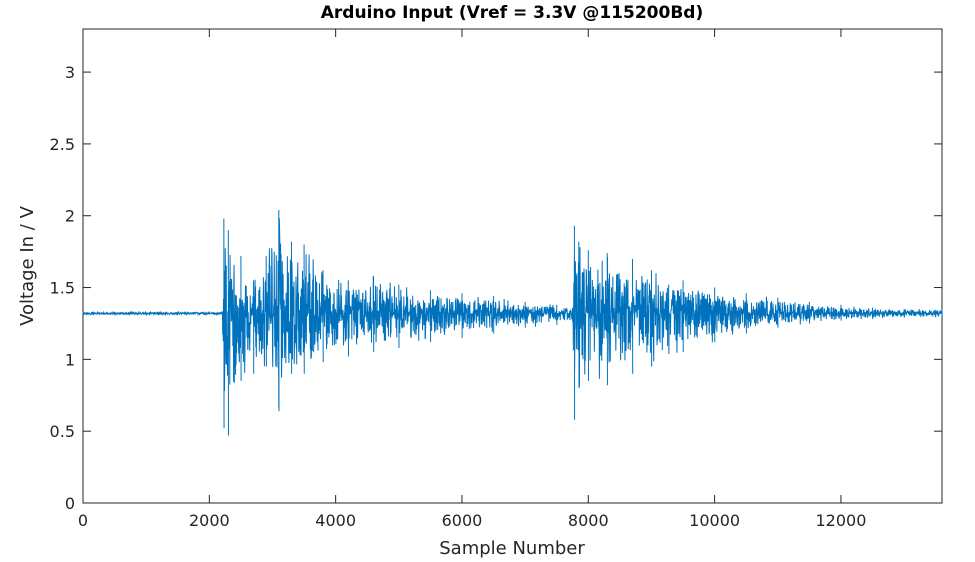 The image size is (975, 562). What do you see at coordinates (840, 520) in the screenshot?
I see `x-tick-label: 12000` at bounding box center [840, 520].